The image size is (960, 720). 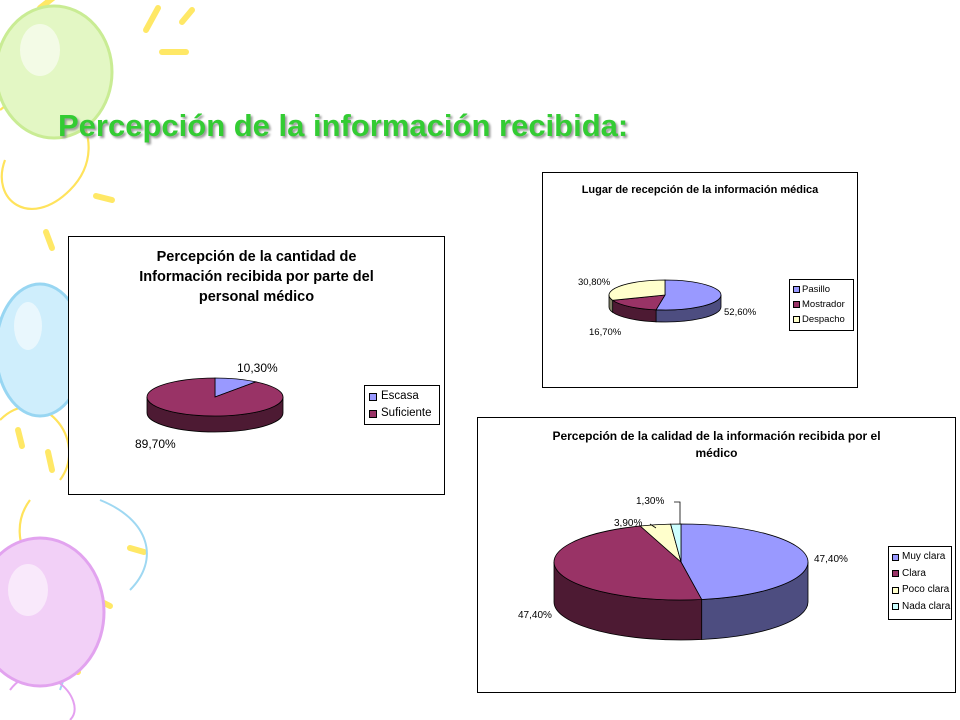 I want to click on legend-label: Muy clara, so click(x=924, y=556).